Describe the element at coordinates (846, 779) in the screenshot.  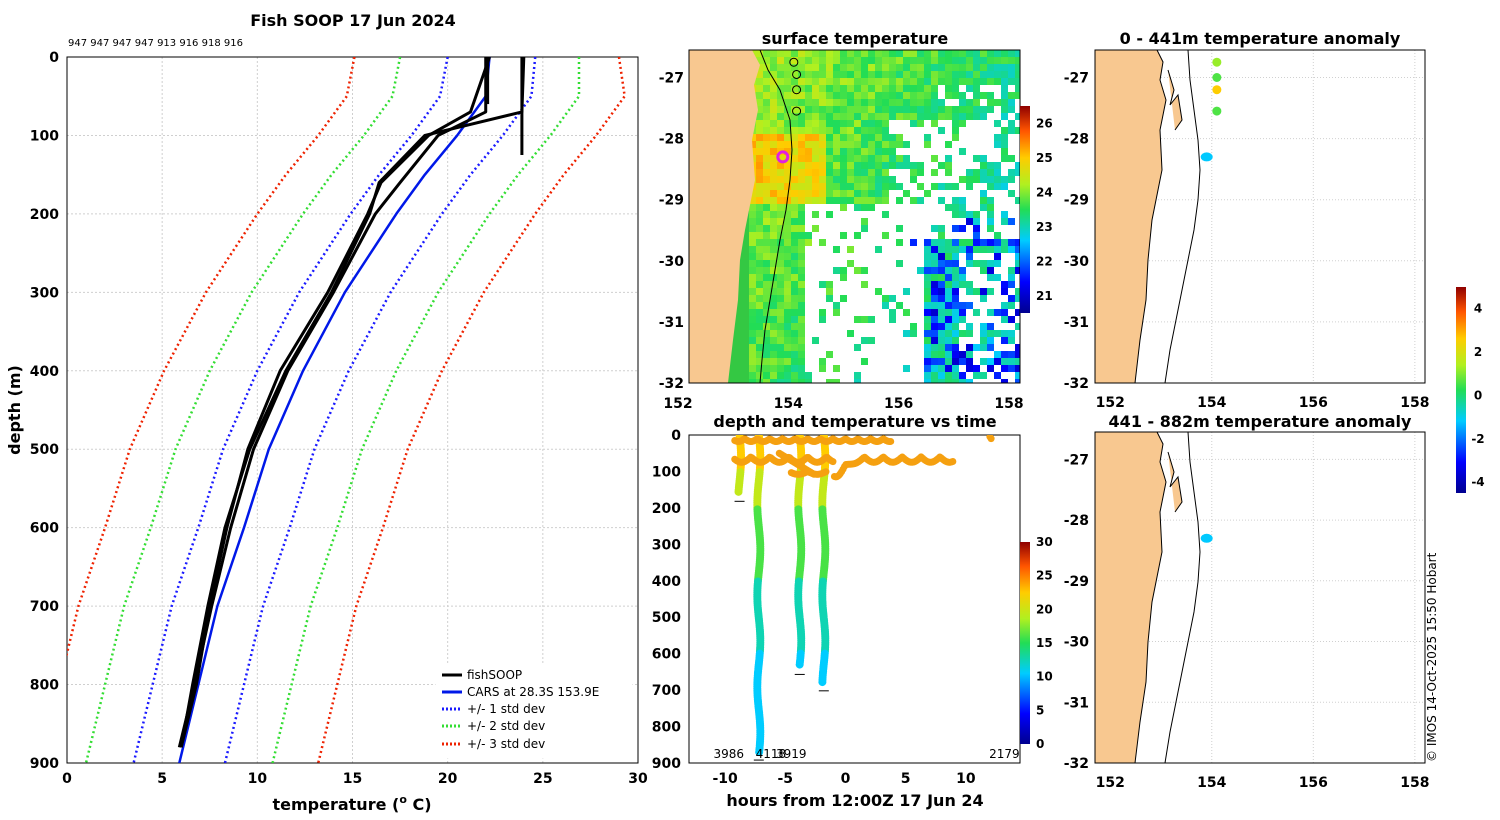
I see `time-x-tick: 0` at that location.